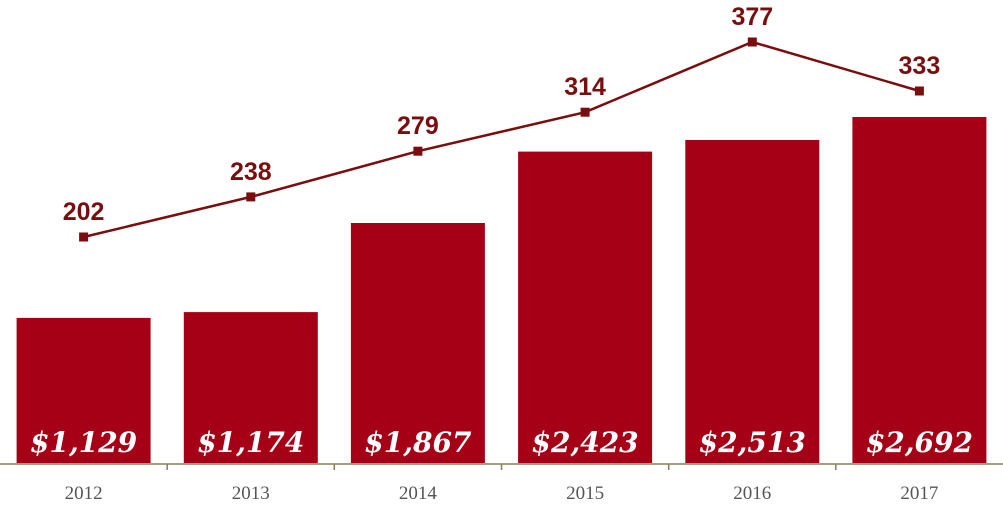 Image resolution: width=1003 pixels, height=509 pixels. What do you see at coordinates (585, 112) in the screenshot?
I see `line-point-2015` at bounding box center [585, 112].